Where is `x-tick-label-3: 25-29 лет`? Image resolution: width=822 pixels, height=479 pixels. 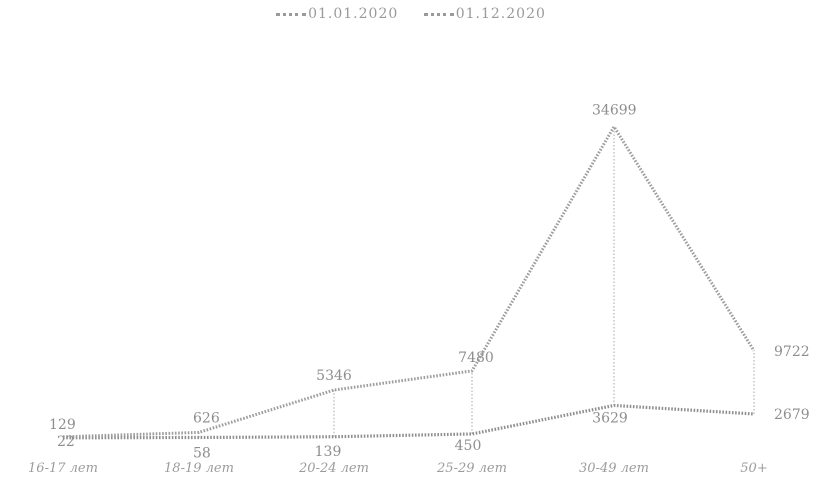 x-tick-label-3: 25-29 лет is located at coordinates (471, 468).